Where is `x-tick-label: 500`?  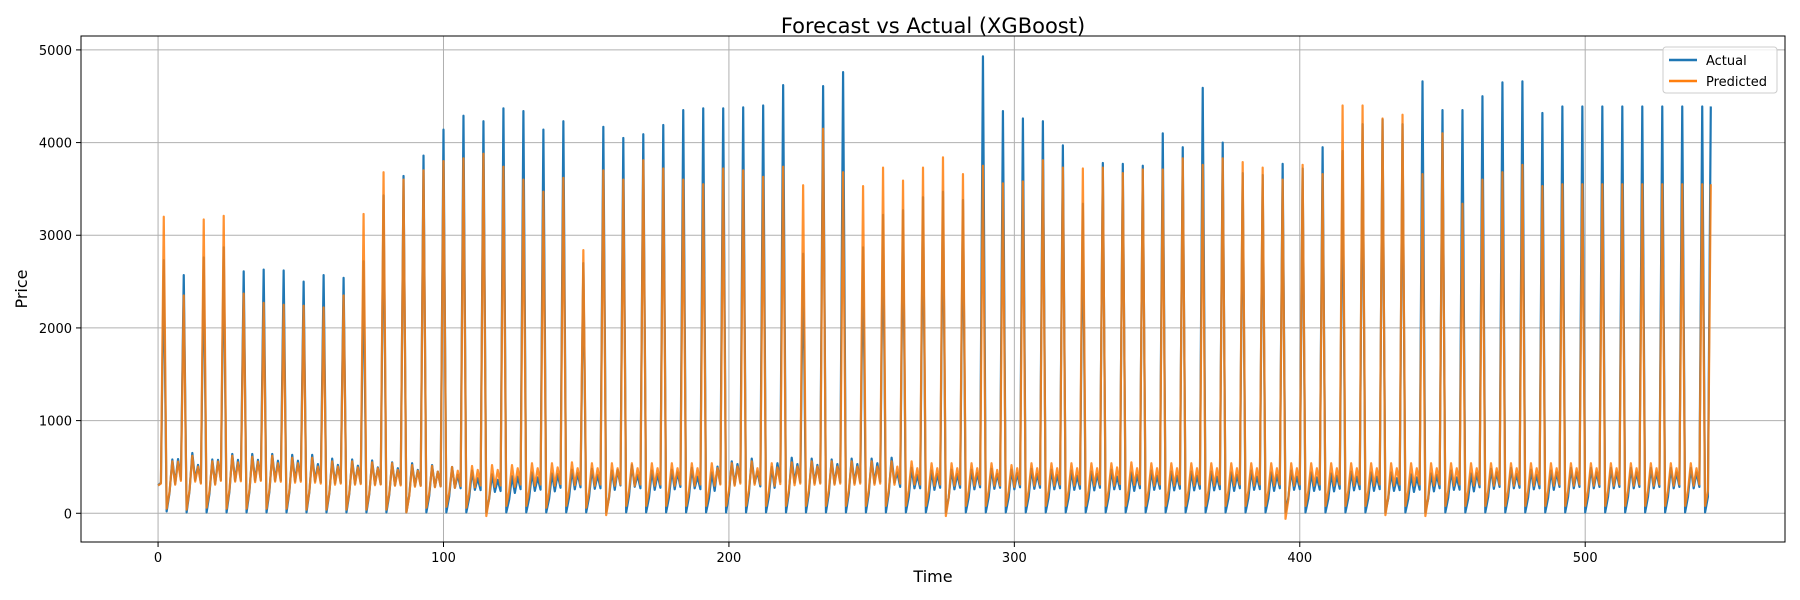
x-tick-label: 500 is located at coordinates (1585, 558).